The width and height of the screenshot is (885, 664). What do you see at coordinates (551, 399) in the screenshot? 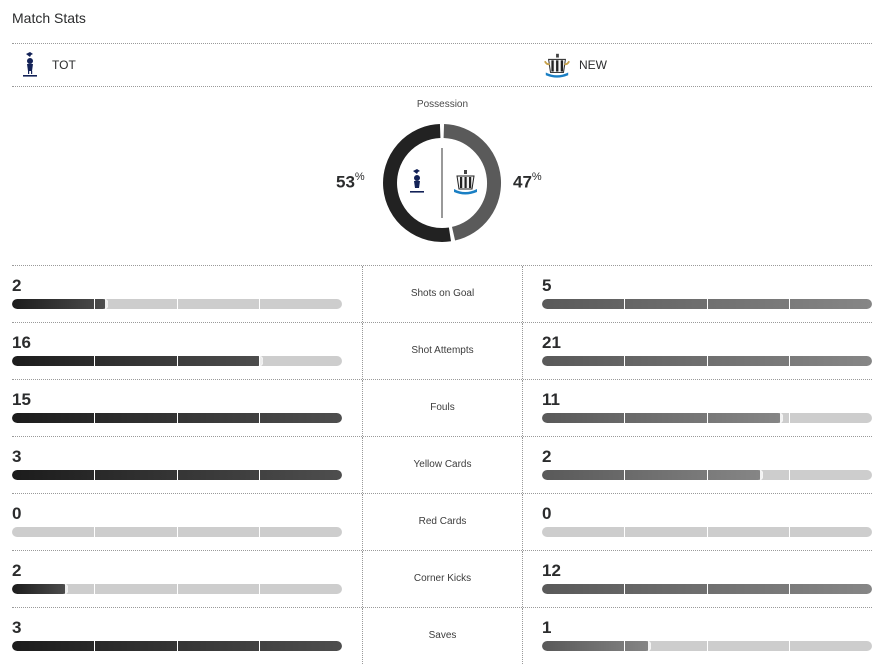
I see `away-stat-value: 11` at bounding box center [551, 399].